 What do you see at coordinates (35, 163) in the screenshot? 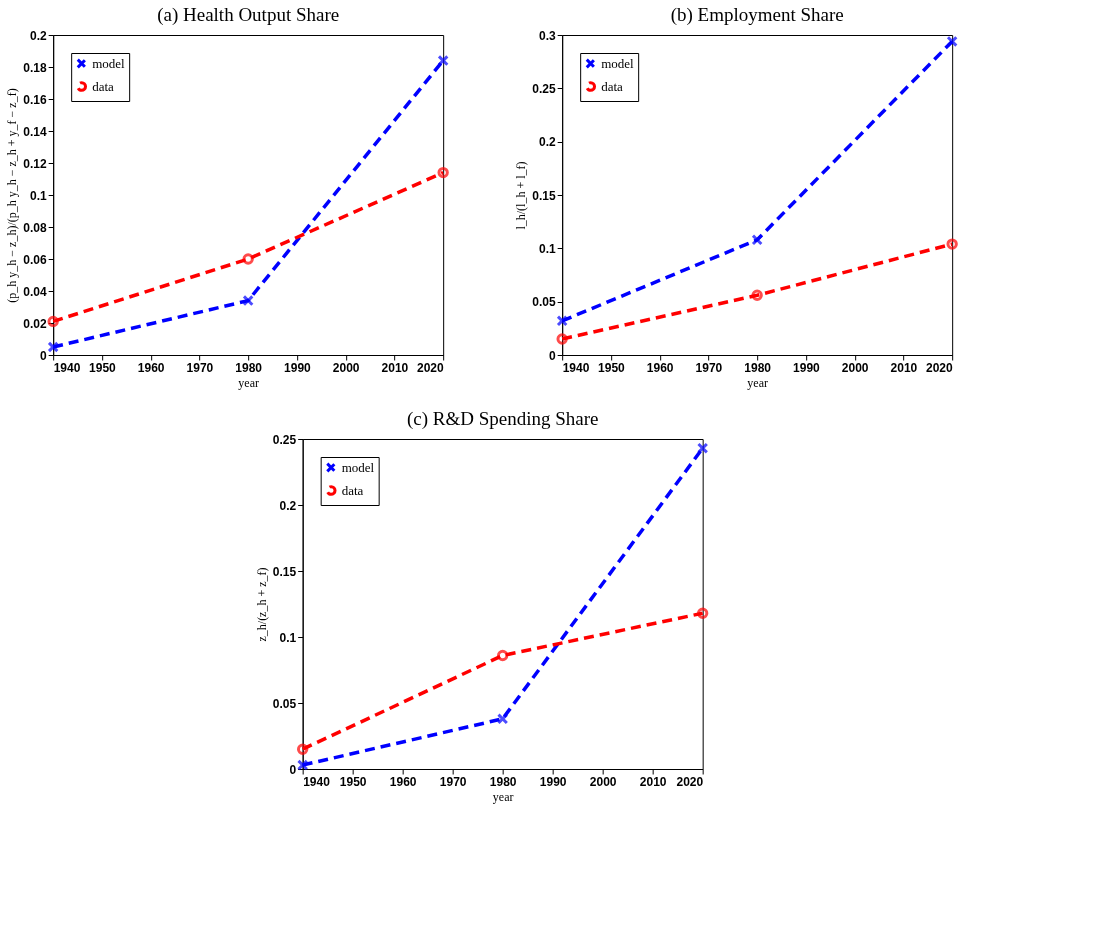
I see `y-tick-label: 0.12` at bounding box center [35, 163].